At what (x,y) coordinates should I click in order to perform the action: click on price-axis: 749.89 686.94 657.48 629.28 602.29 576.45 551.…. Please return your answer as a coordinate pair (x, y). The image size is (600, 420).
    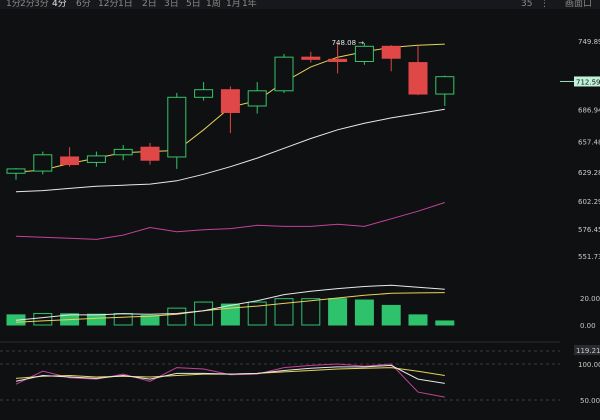
    Looking at the image, I should click on (580, 221).